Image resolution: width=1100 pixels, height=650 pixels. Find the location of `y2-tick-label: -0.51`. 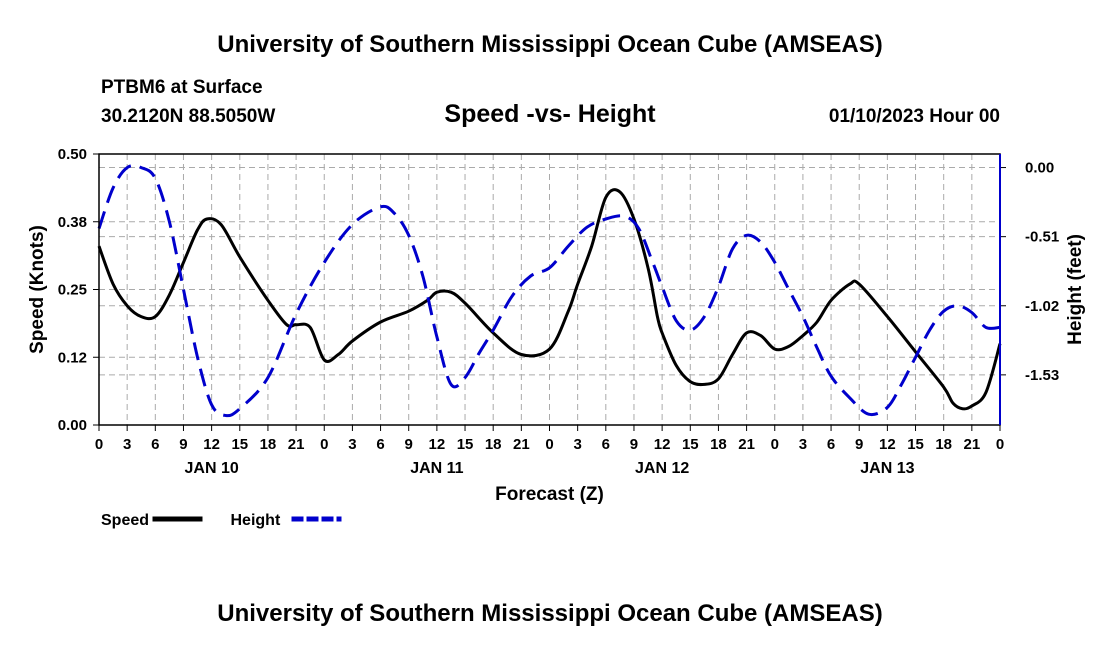

y2-tick-label: -0.51 is located at coordinates (1042, 237).